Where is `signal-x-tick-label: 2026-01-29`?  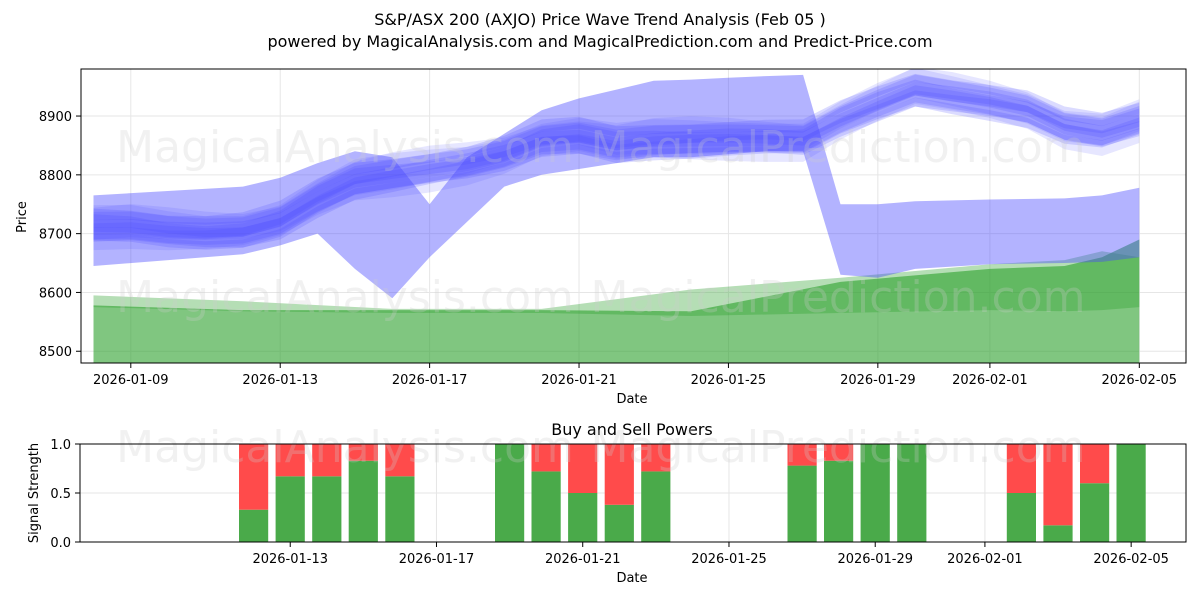 signal-x-tick-label: 2026-01-29 is located at coordinates (875, 559).